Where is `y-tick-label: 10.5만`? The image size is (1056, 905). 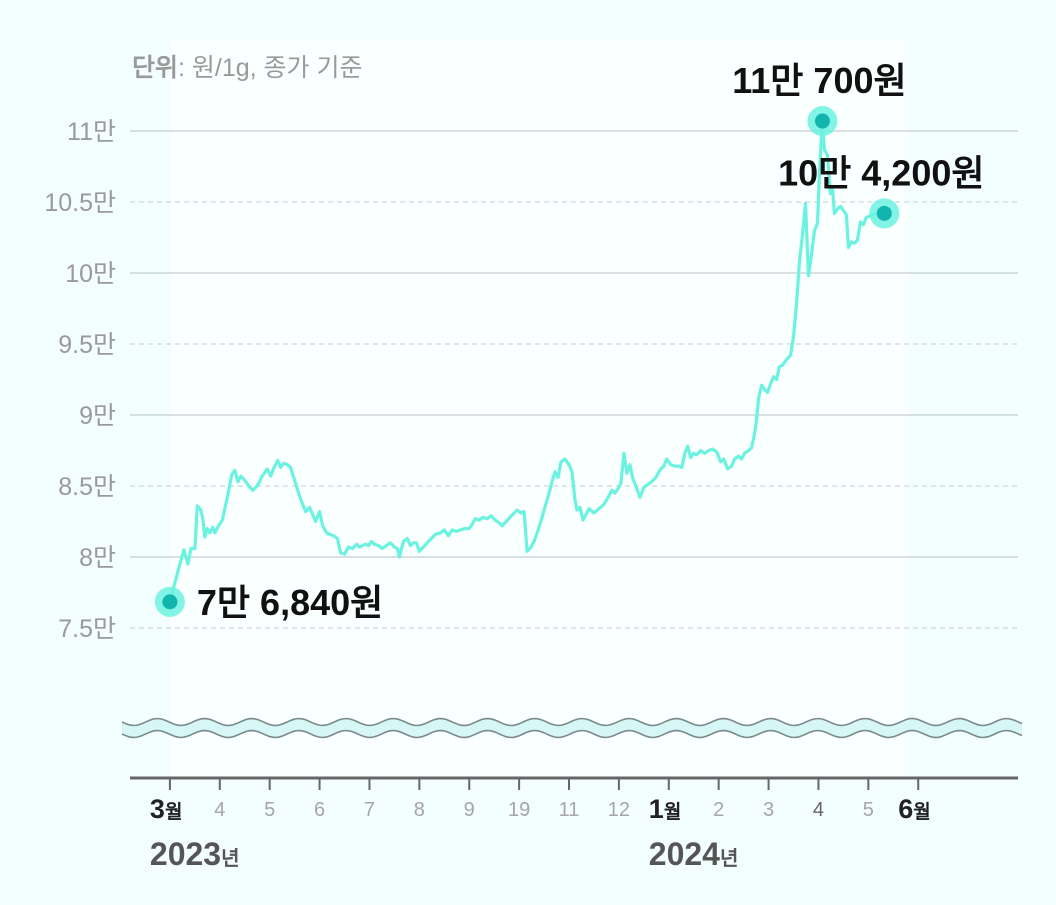
y-tick-label: 10.5만 is located at coordinates (80, 203).